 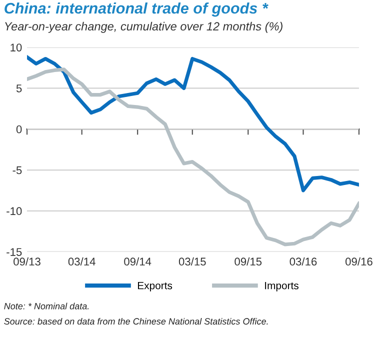 What do you see at coordinates (27, 261) in the screenshot?
I see `x-tick-label: 09/13` at bounding box center [27, 261].